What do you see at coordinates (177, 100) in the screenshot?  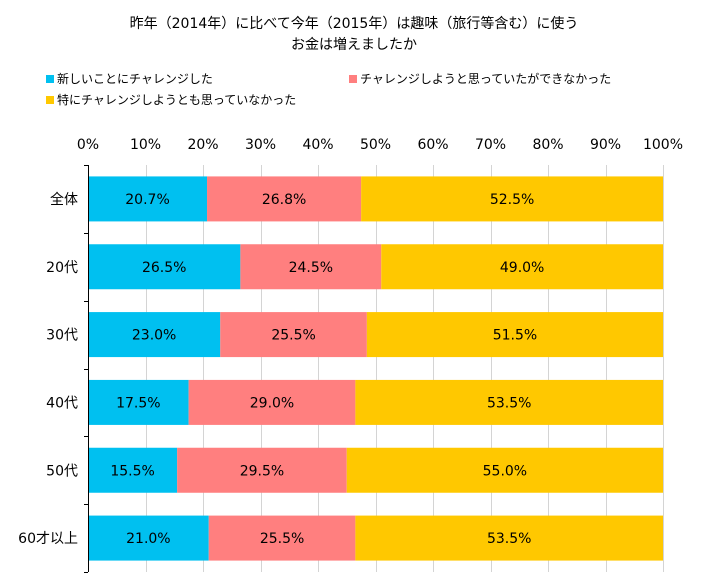 I see `legend-label: 特にチャレンジしようとも思っていなかった` at bounding box center [177, 100].